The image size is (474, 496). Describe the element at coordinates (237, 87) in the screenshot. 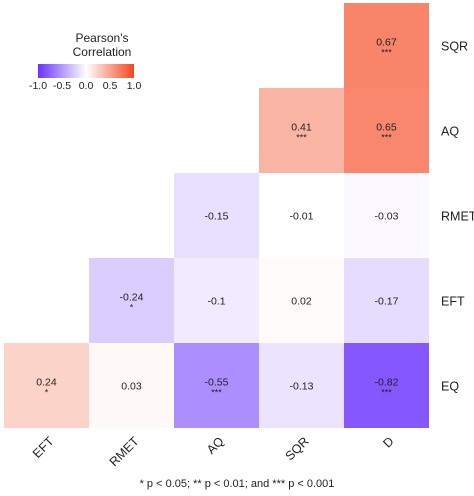

I see `legend-tick-labels: -1.0 -0.5 0.0 0.5 1.0` at that location.